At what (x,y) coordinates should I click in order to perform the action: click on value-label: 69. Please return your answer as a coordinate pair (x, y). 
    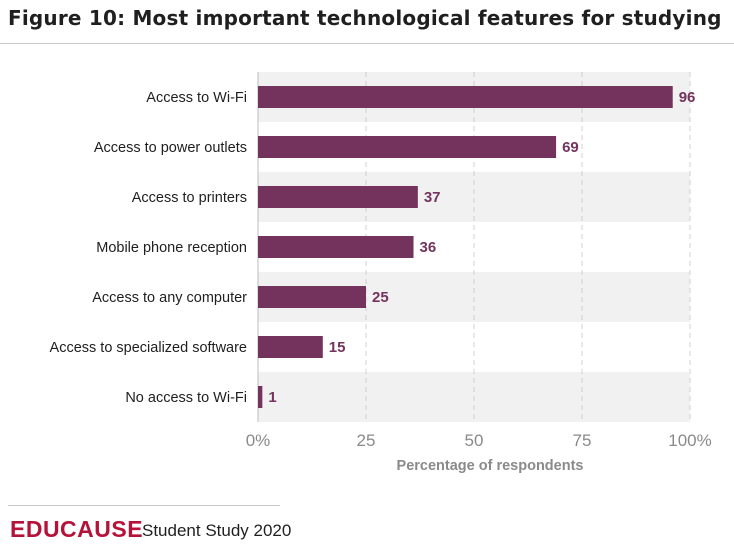
    Looking at the image, I should click on (570, 147).